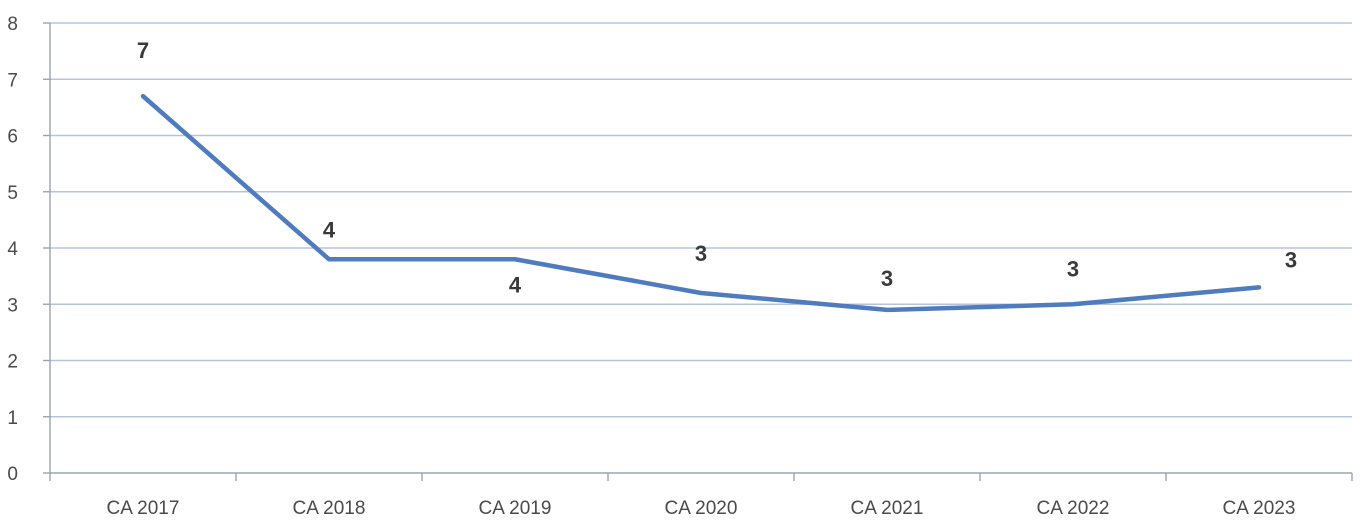 The image size is (1360, 522). What do you see at coordinates (1073, 508) in the screenshot?
I see `x-tick-label: CA 2022` at bounding box center [1073, 508].